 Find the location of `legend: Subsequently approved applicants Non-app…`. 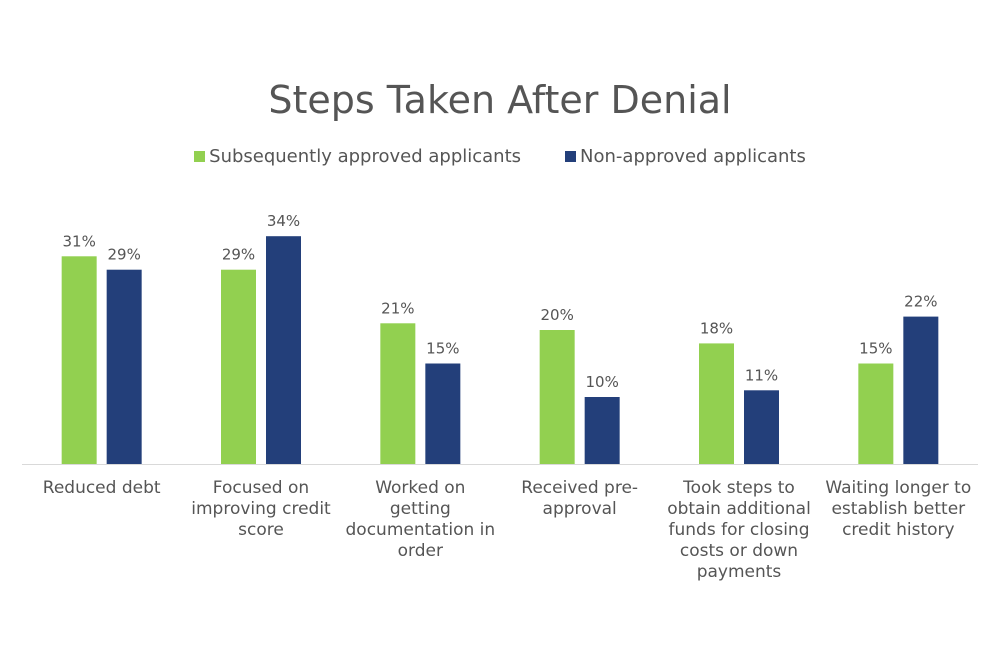

legend: Subsequently approved applicants Non-app… is located at coordinates (500, 156).